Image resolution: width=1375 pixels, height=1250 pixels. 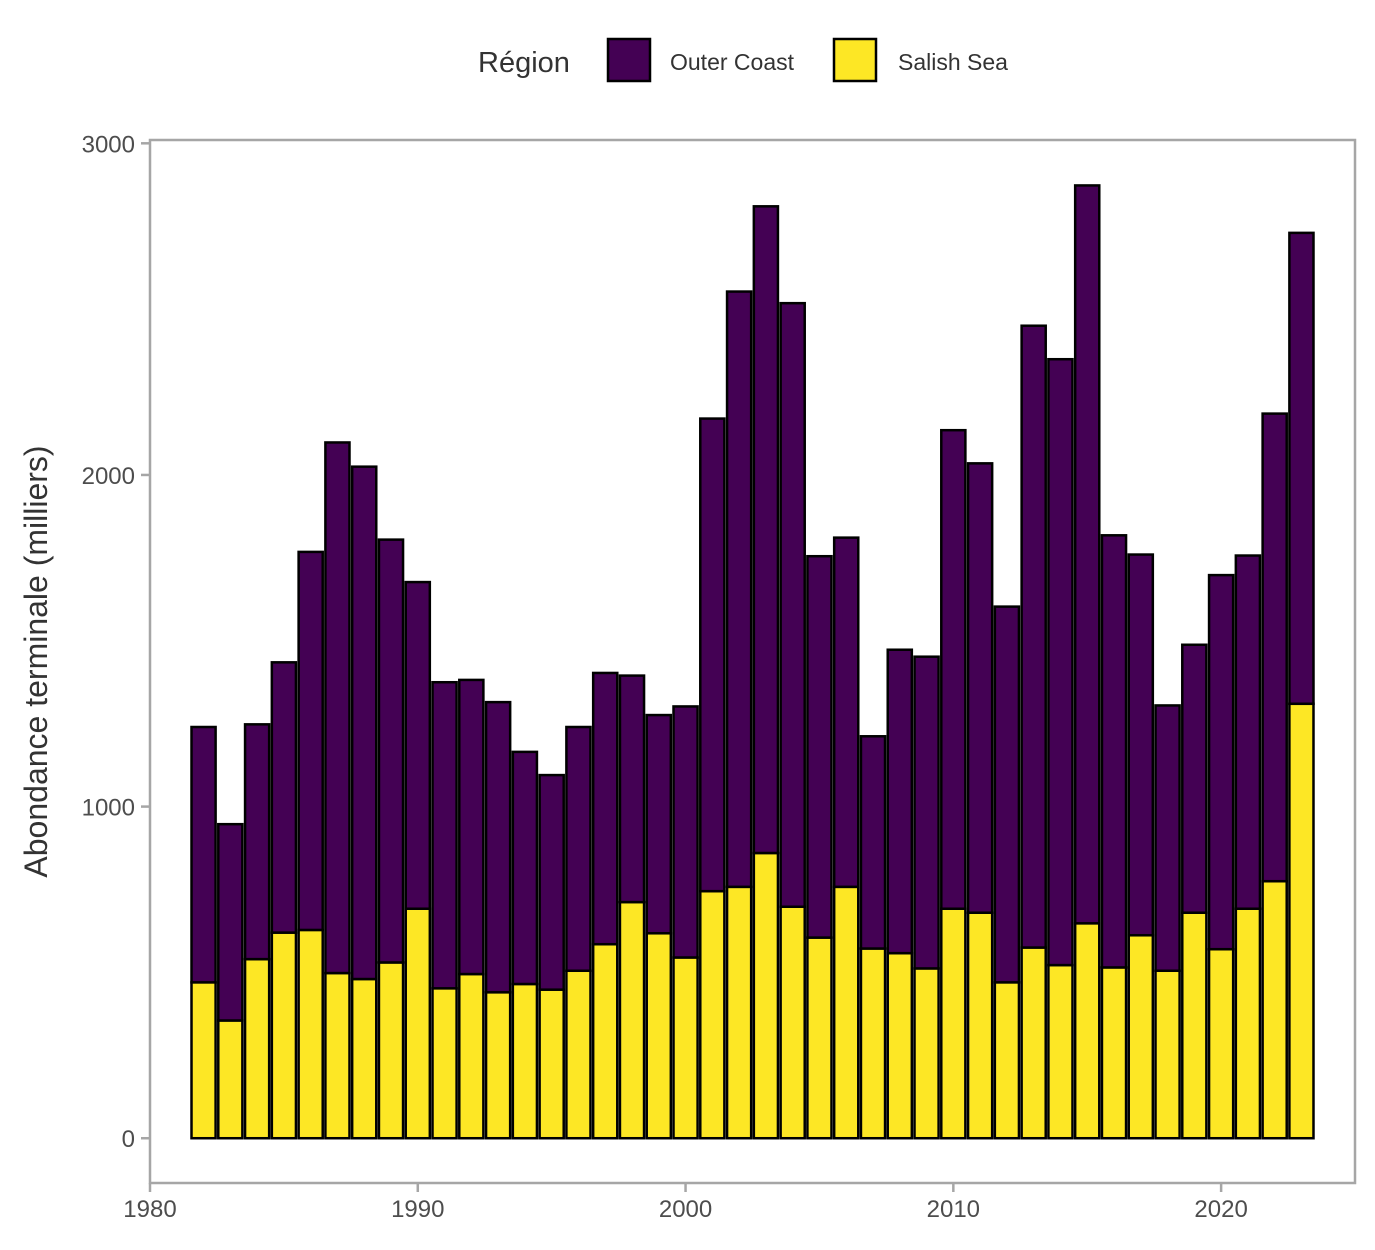 I want to click on legend-key-outer-coast, so click(x=629, y=60).